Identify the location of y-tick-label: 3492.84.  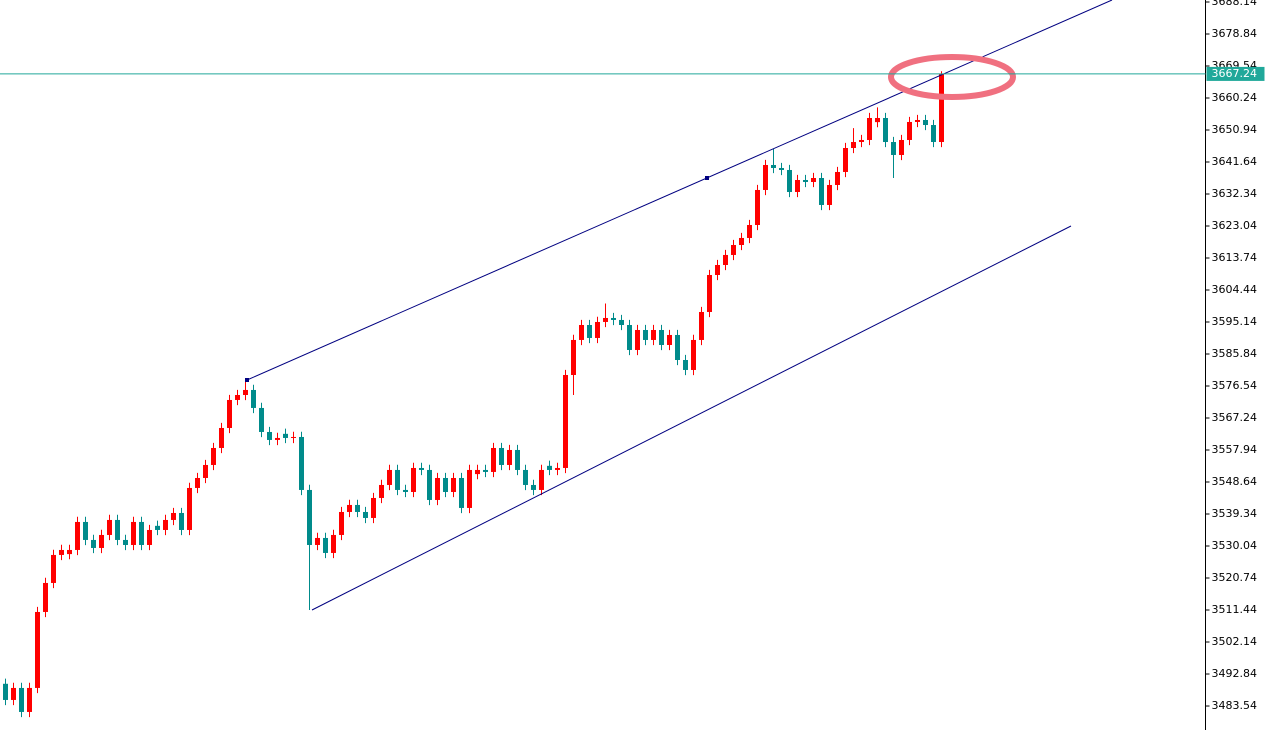
(1235, 673).